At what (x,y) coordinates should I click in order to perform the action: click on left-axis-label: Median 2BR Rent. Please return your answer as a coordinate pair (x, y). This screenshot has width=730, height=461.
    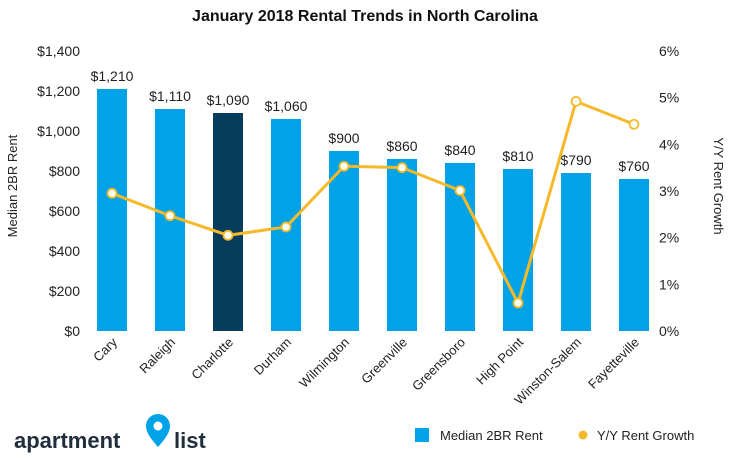
    Looking at the image, I should click on (12, 185).